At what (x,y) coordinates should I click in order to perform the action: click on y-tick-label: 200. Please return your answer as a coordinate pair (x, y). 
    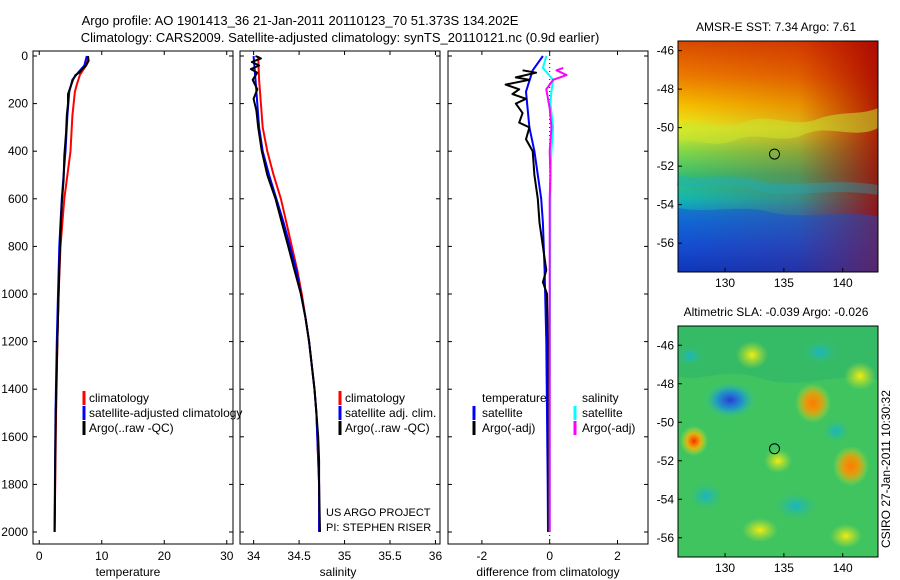
    Looking at the image, I should click on (18, 104).